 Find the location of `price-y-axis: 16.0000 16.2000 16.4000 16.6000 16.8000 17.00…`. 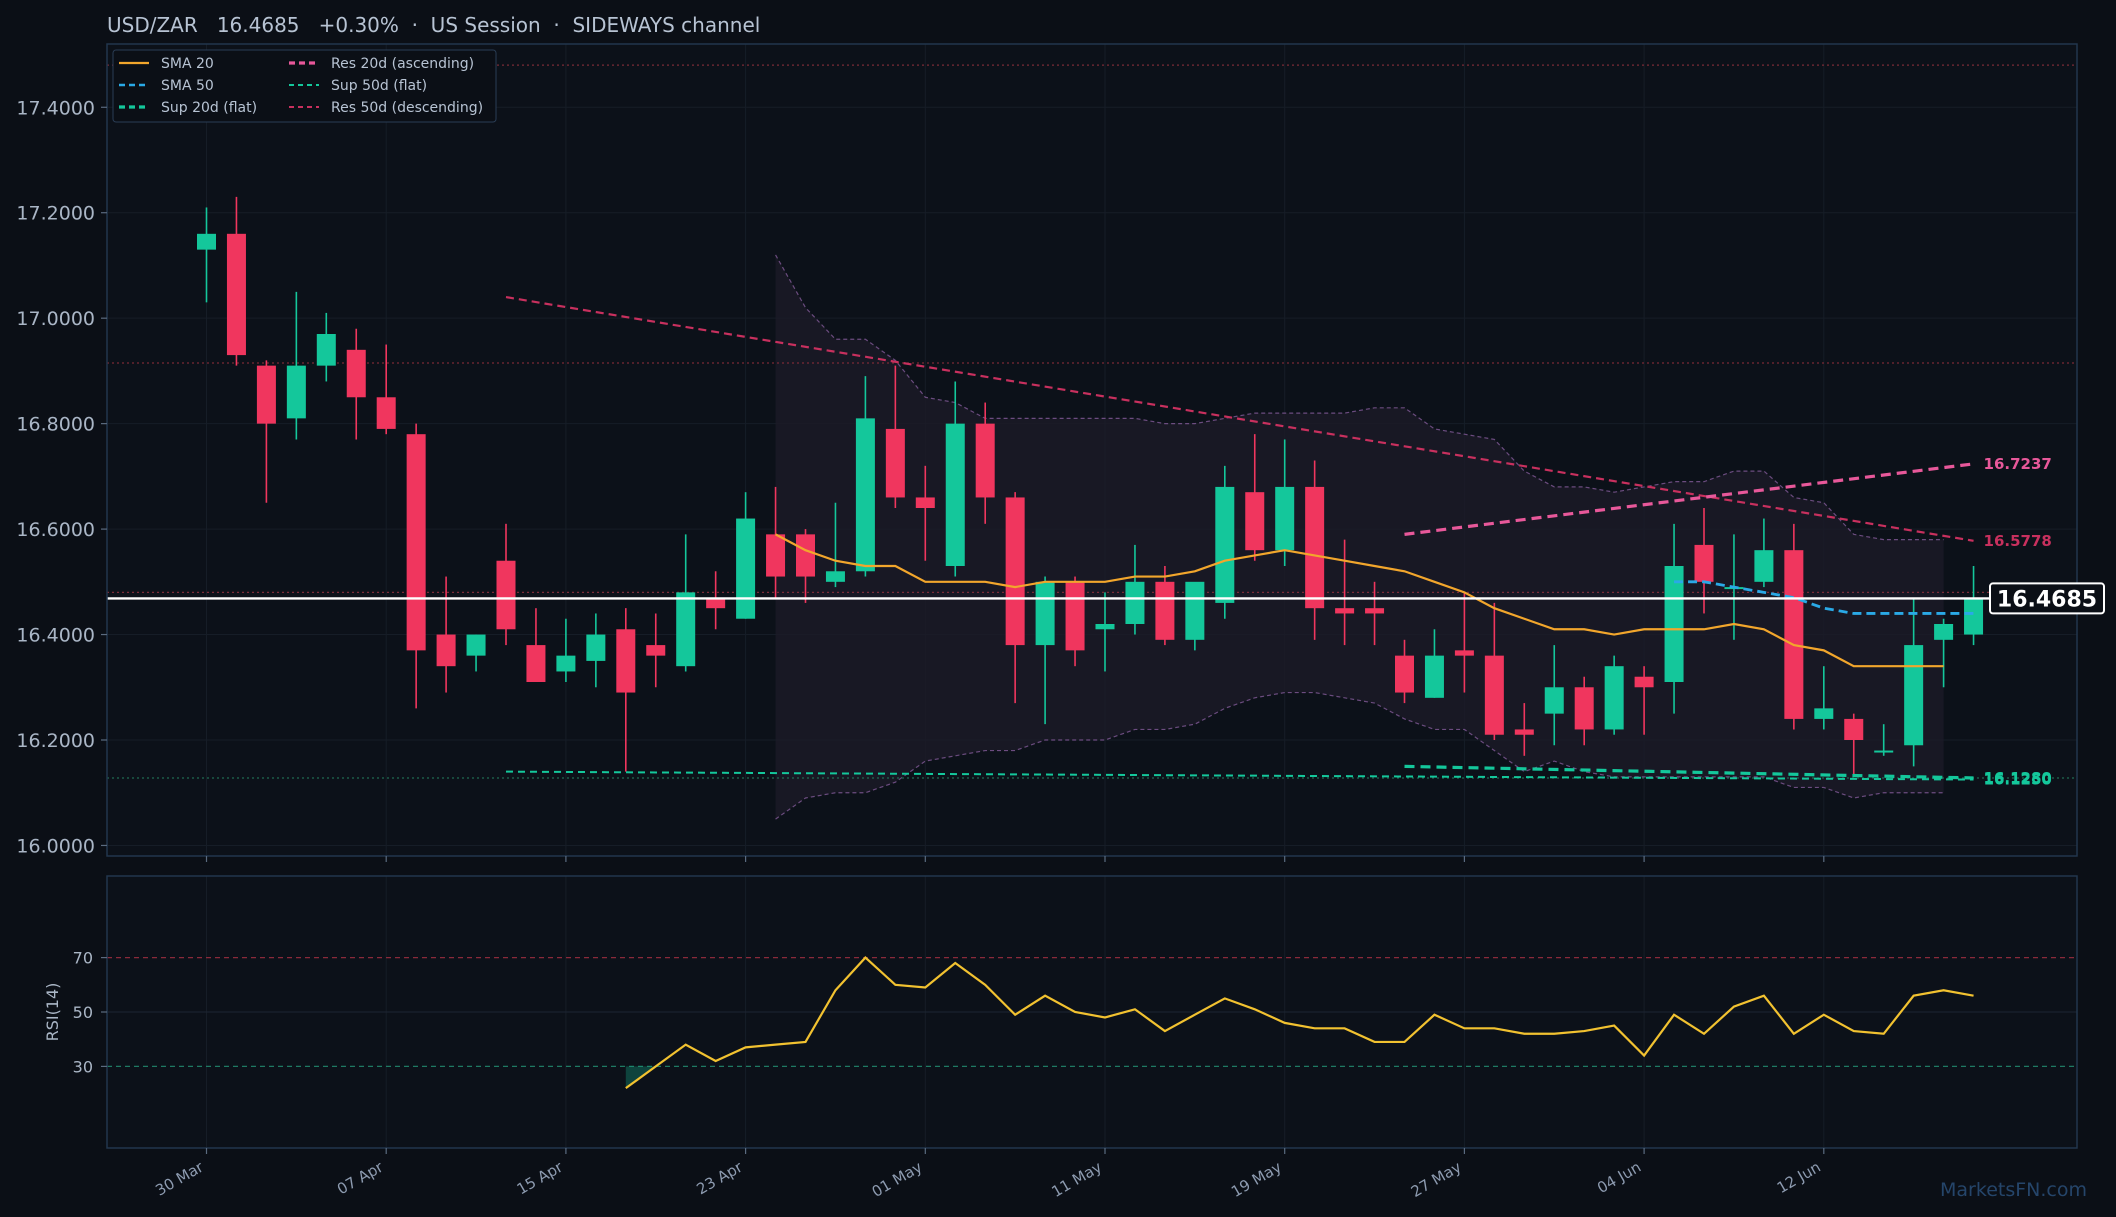

price-y-axis: 16.0000 16.2000 16.4000 16.6000 16.8000 17.00… is located at coordinates (61, 477).